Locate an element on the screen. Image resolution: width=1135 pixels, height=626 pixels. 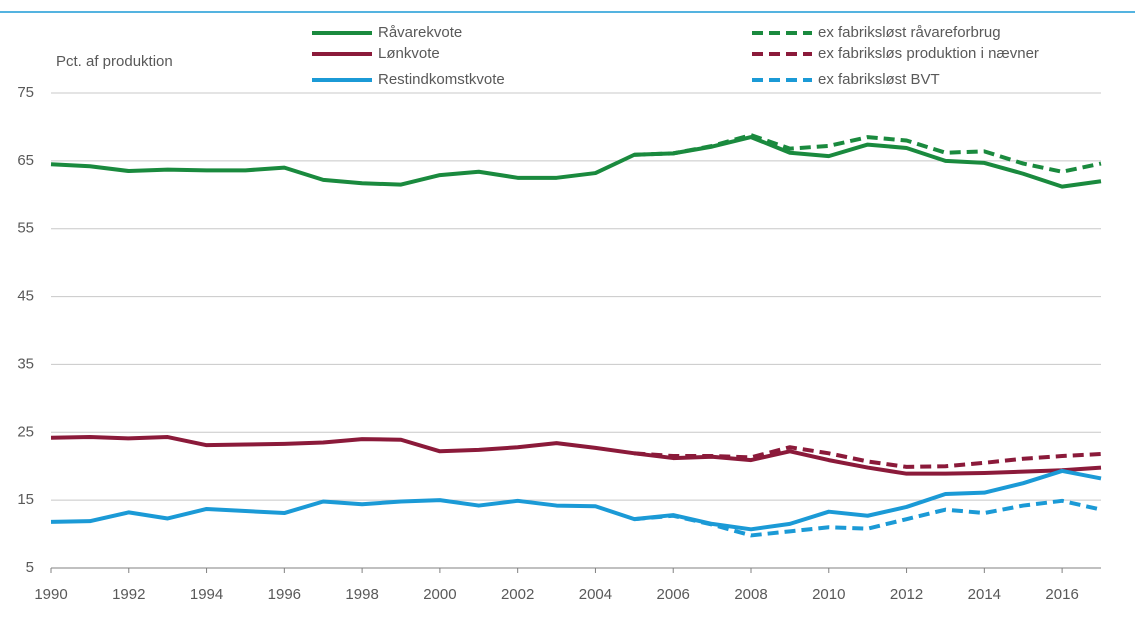
y-tick-label: 75 is located at coordinates (25, 92).